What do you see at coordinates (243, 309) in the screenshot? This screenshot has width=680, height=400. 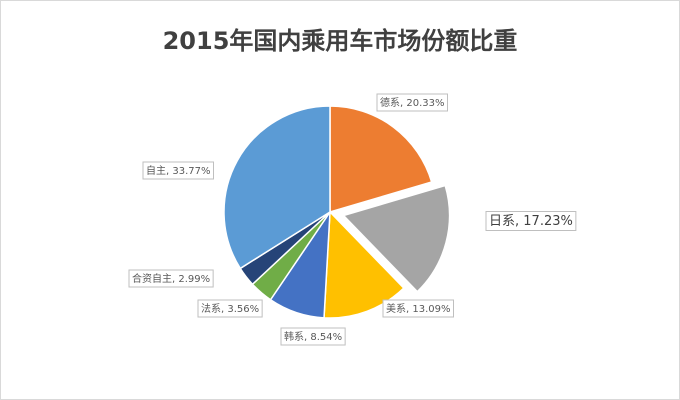 I see `data-label-value: 3.56%` at bounding box center [243, 309].